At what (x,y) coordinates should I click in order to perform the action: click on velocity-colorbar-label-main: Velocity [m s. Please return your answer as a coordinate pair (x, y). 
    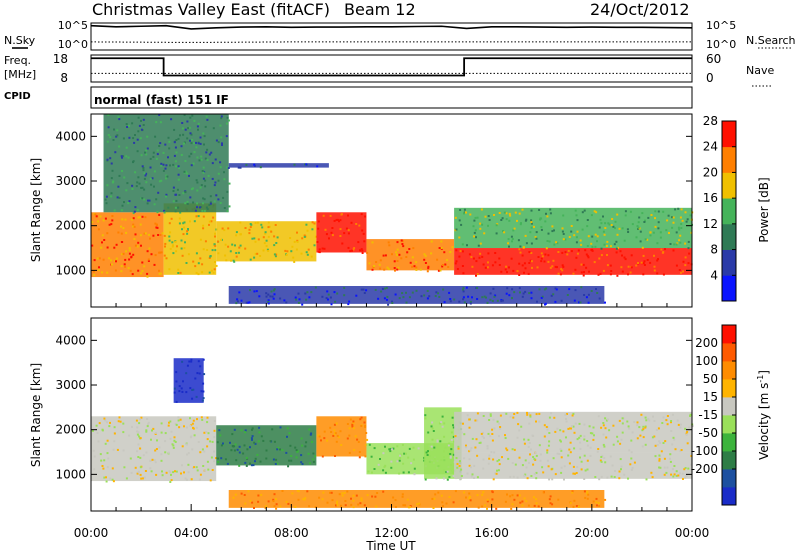
    Looking at the image, I should click on (764, 421).